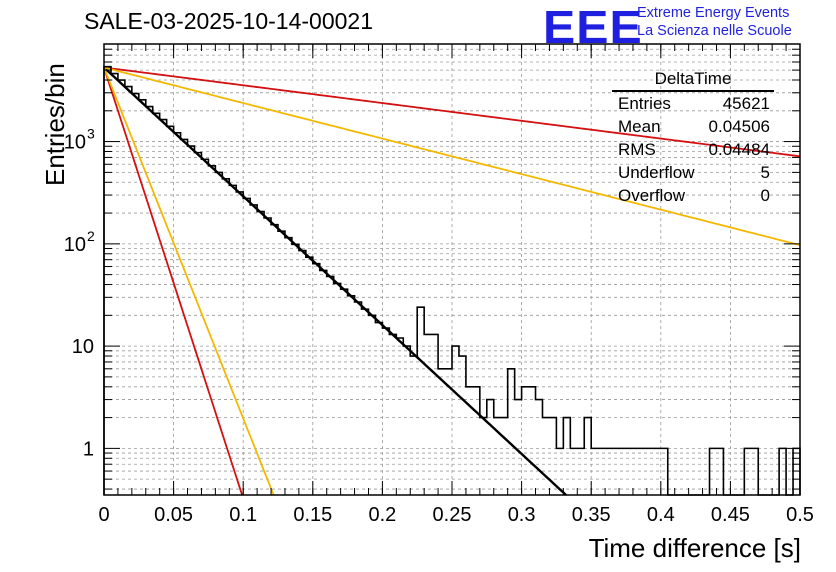  I want to click on stats-row: Underflow 5, so click(693, 172).